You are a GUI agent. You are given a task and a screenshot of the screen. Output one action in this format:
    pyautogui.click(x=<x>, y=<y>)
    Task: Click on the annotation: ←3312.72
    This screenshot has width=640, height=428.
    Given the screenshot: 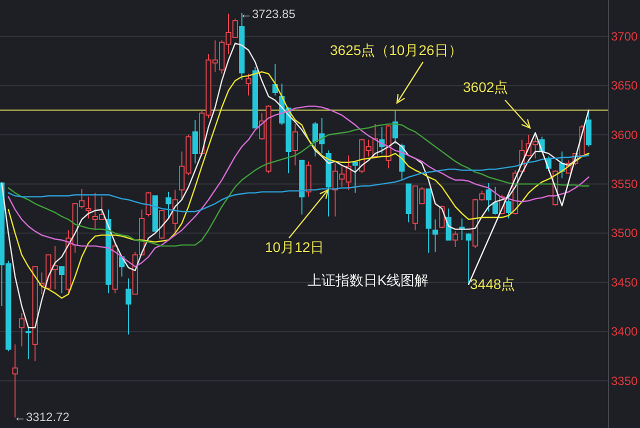 What is the action you would take?
    pyautogui.click(x=42, y=417)
    